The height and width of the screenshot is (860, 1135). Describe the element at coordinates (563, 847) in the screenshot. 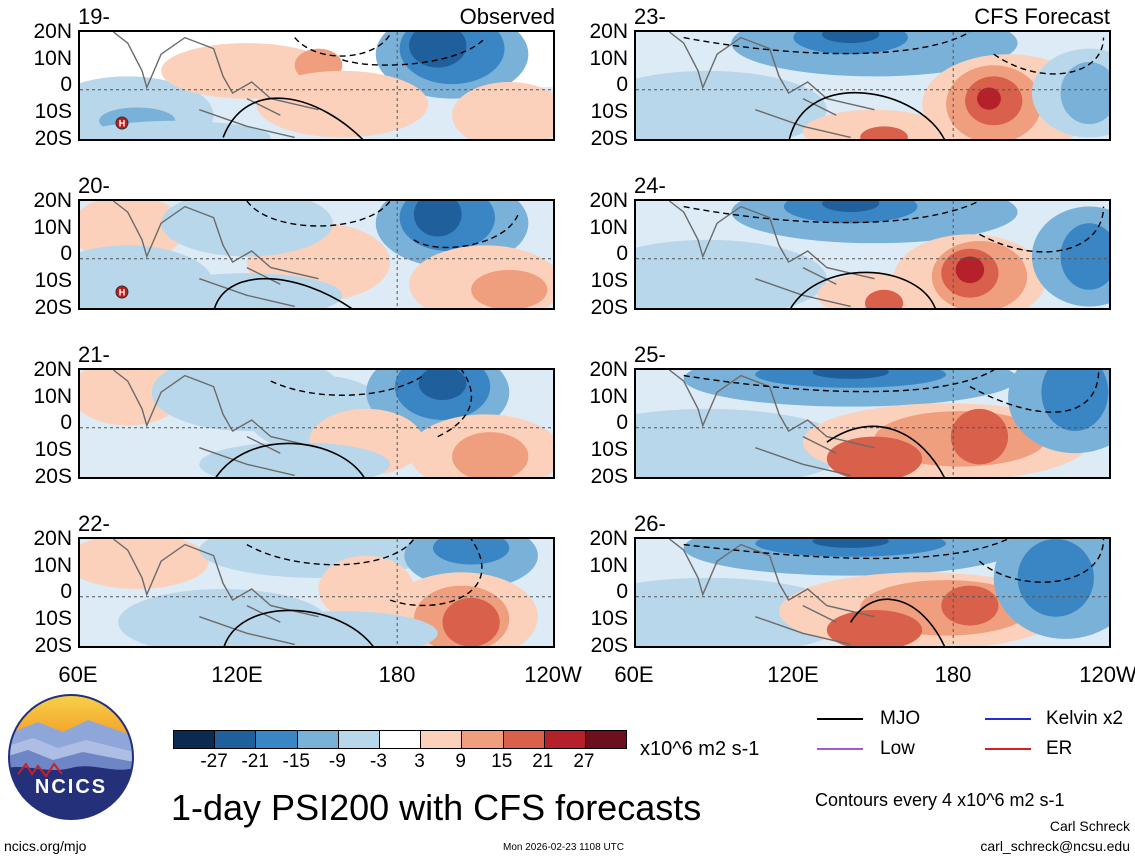

I see `footer-timestamp: Mon 2026-02-23 1108 UTC` at that location.